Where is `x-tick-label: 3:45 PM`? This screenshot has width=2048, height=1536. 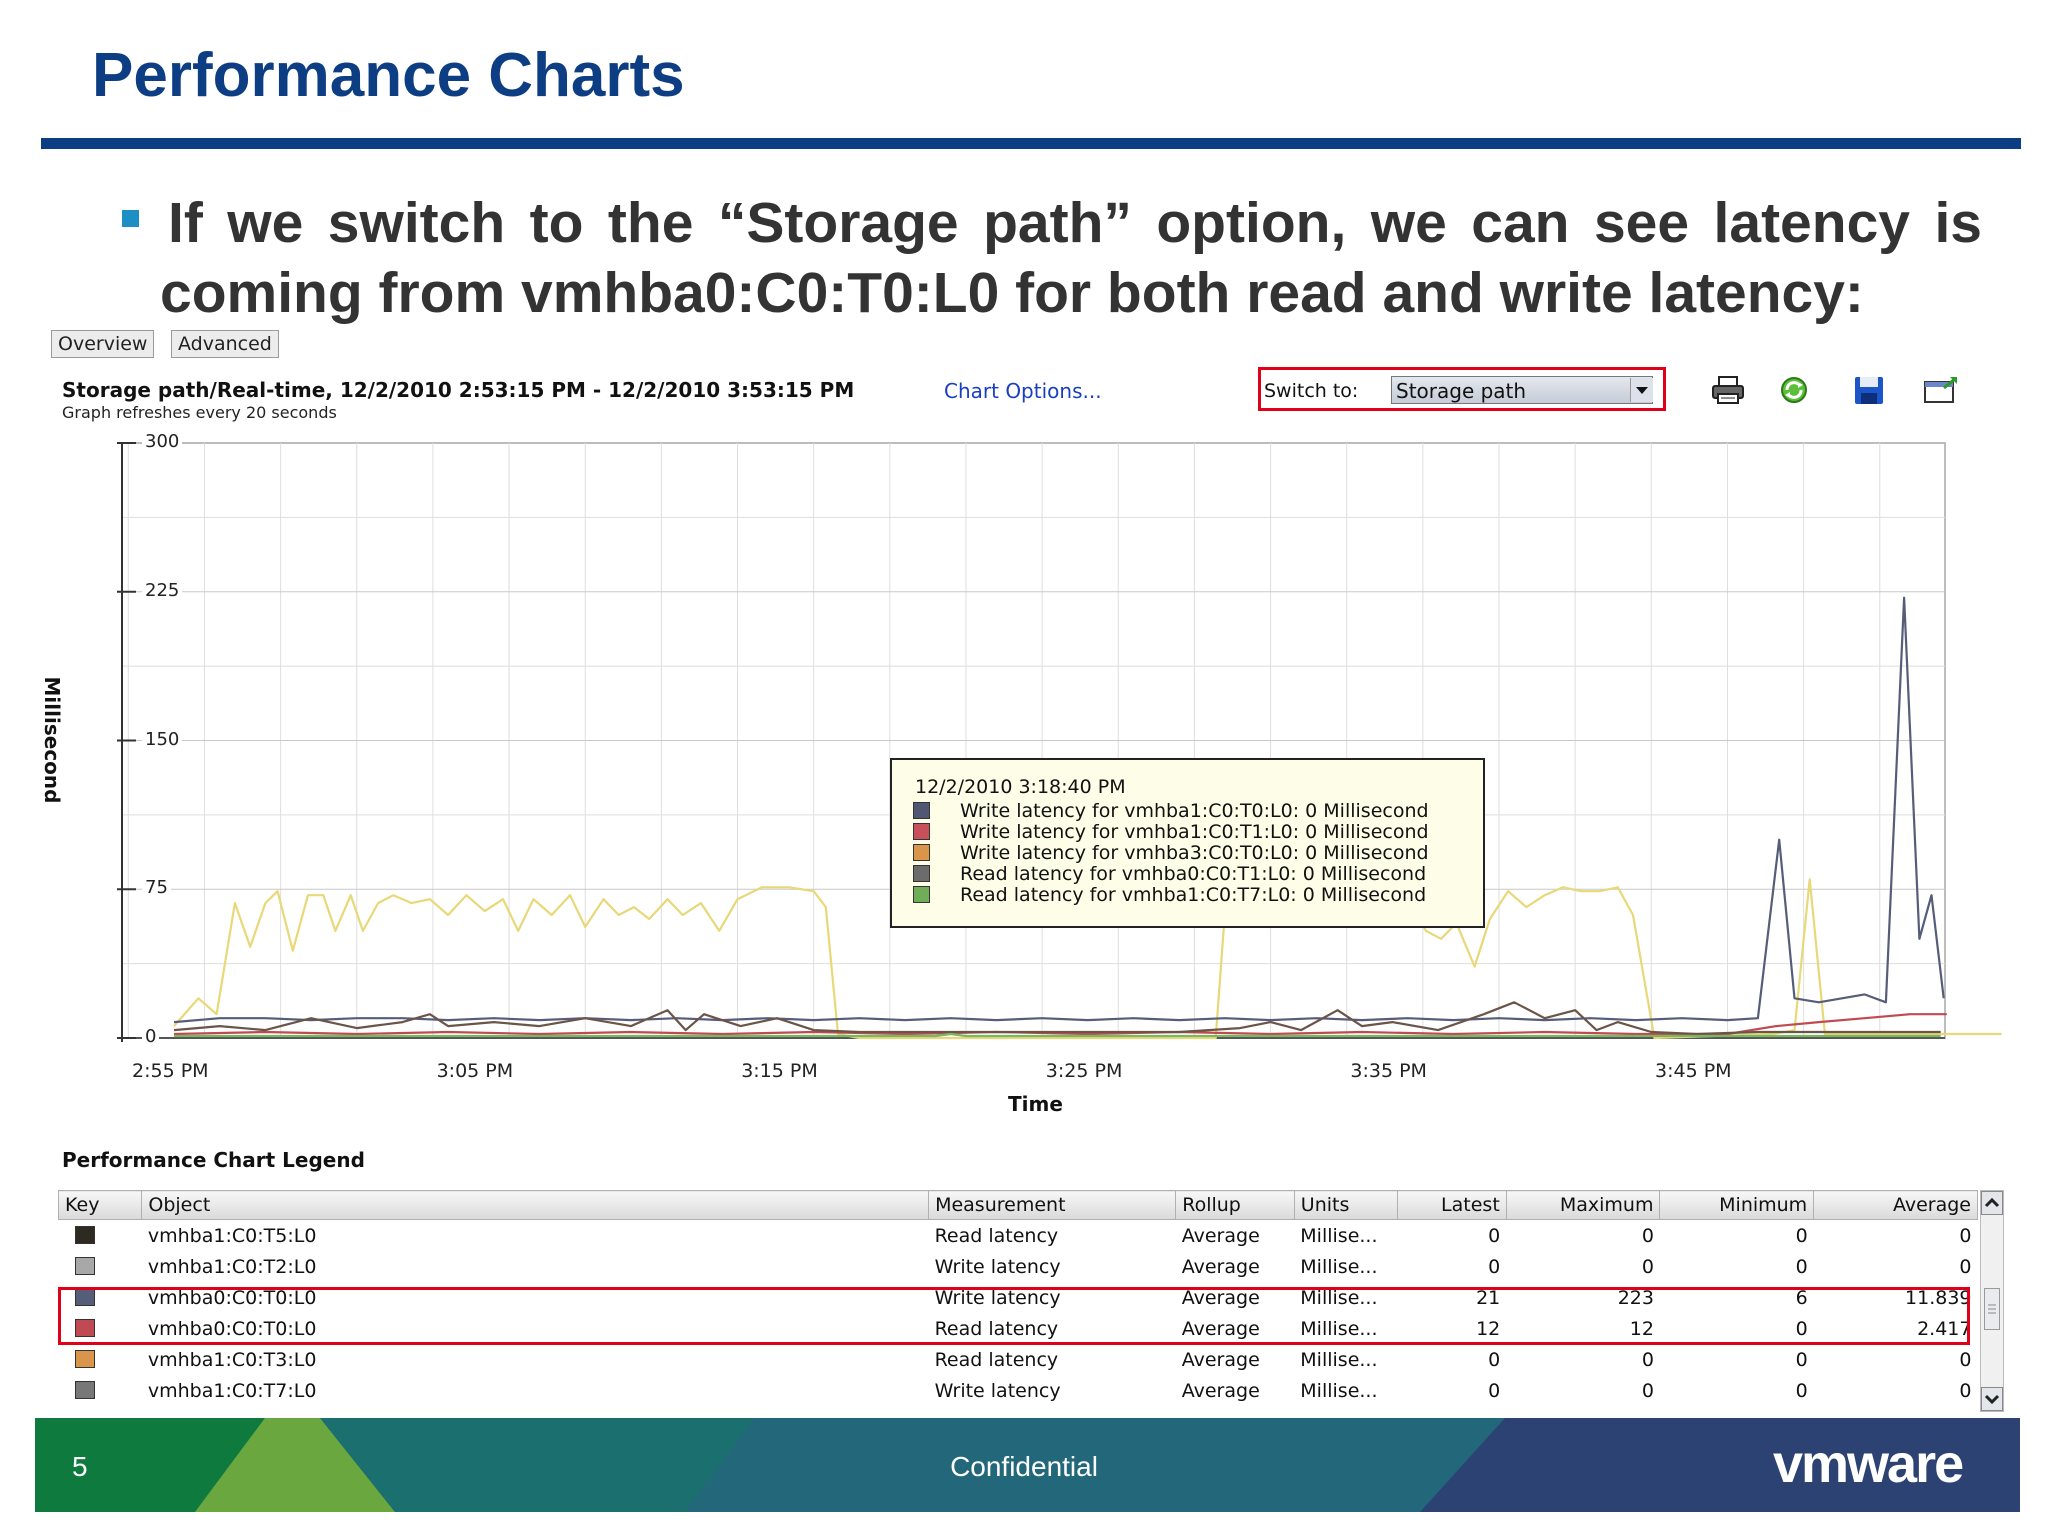
x-tick-label: 3:45 PM is located at coordinates (1693, 1071).